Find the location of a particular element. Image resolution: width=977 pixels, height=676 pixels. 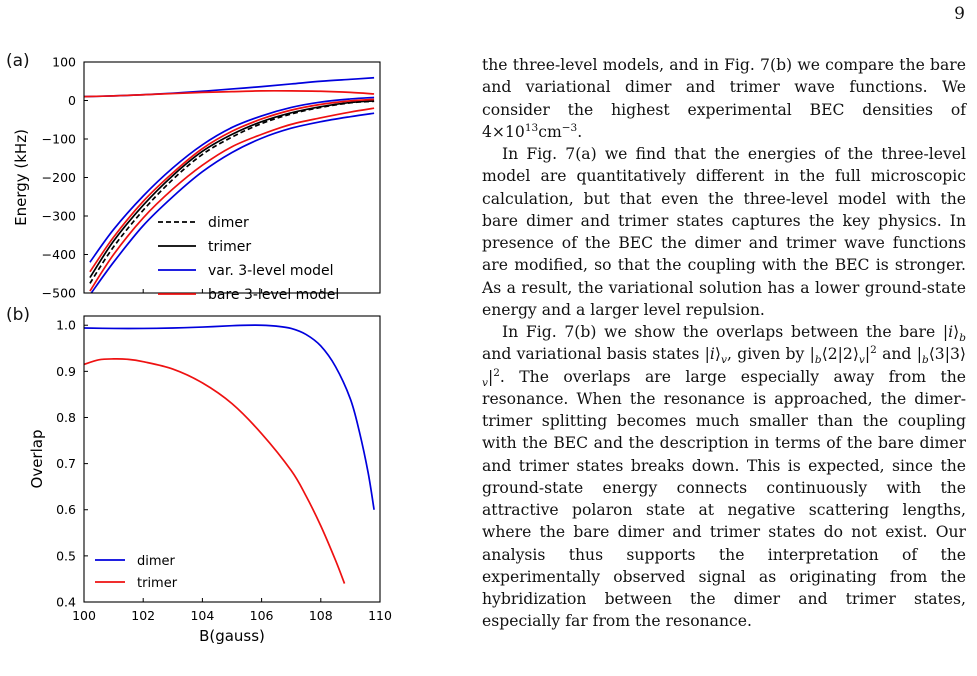

y-tick-label: 0.6 is located at coordinates (66, 509).